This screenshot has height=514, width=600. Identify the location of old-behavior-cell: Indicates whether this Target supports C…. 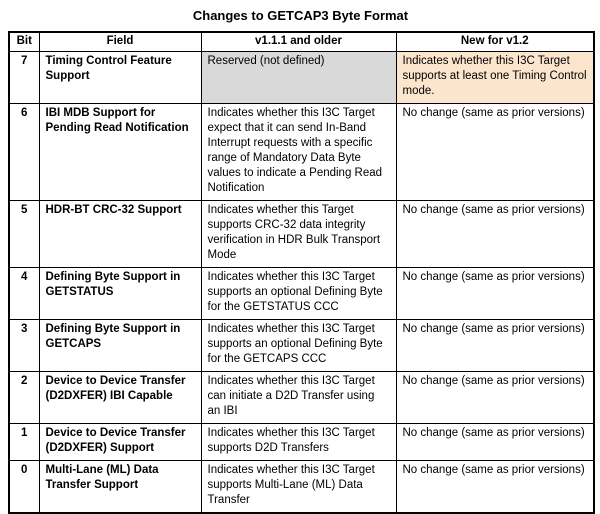
(298, 234).